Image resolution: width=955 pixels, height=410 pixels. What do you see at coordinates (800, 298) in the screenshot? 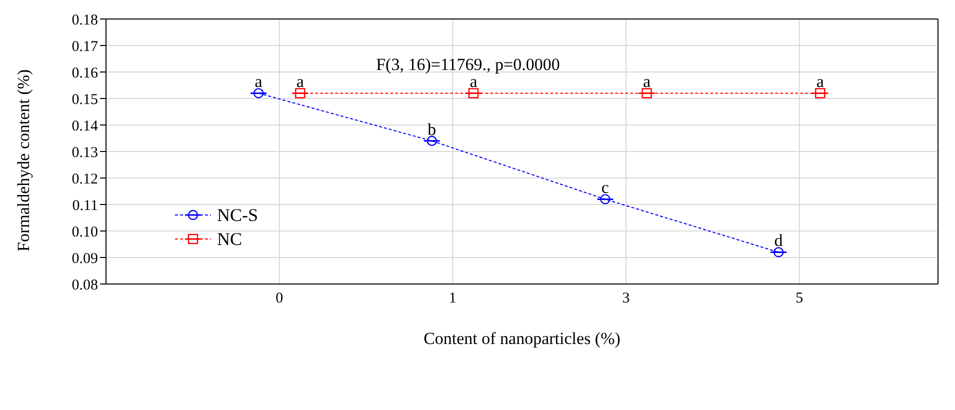
I see `x-tick-label: 5` at bounding box center [800, 298].